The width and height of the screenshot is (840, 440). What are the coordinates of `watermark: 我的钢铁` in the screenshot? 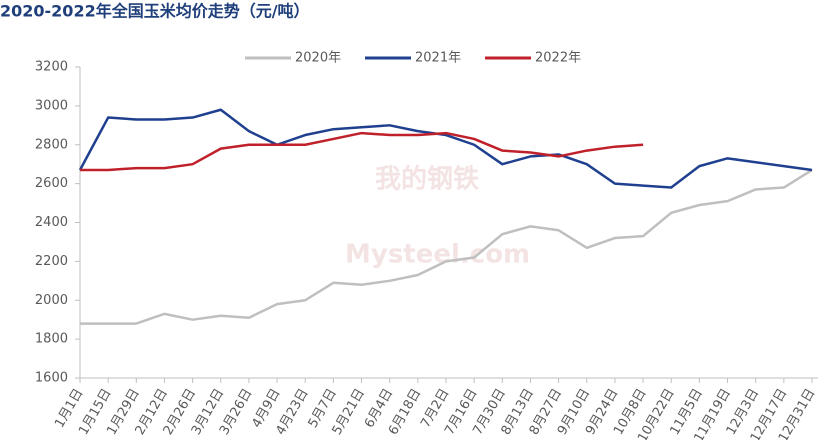 It's located at (427, 179).